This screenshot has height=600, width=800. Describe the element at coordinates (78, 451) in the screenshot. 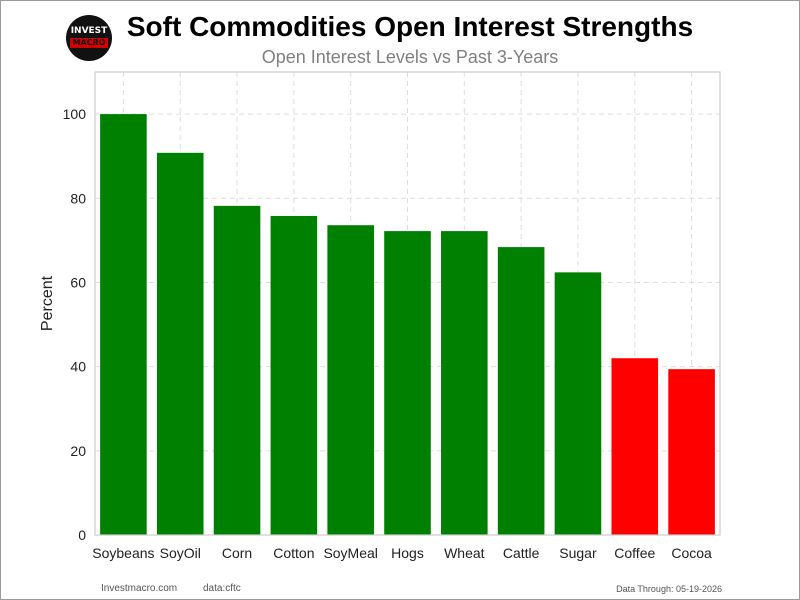

I see `y-tick-label: 20` at that location.